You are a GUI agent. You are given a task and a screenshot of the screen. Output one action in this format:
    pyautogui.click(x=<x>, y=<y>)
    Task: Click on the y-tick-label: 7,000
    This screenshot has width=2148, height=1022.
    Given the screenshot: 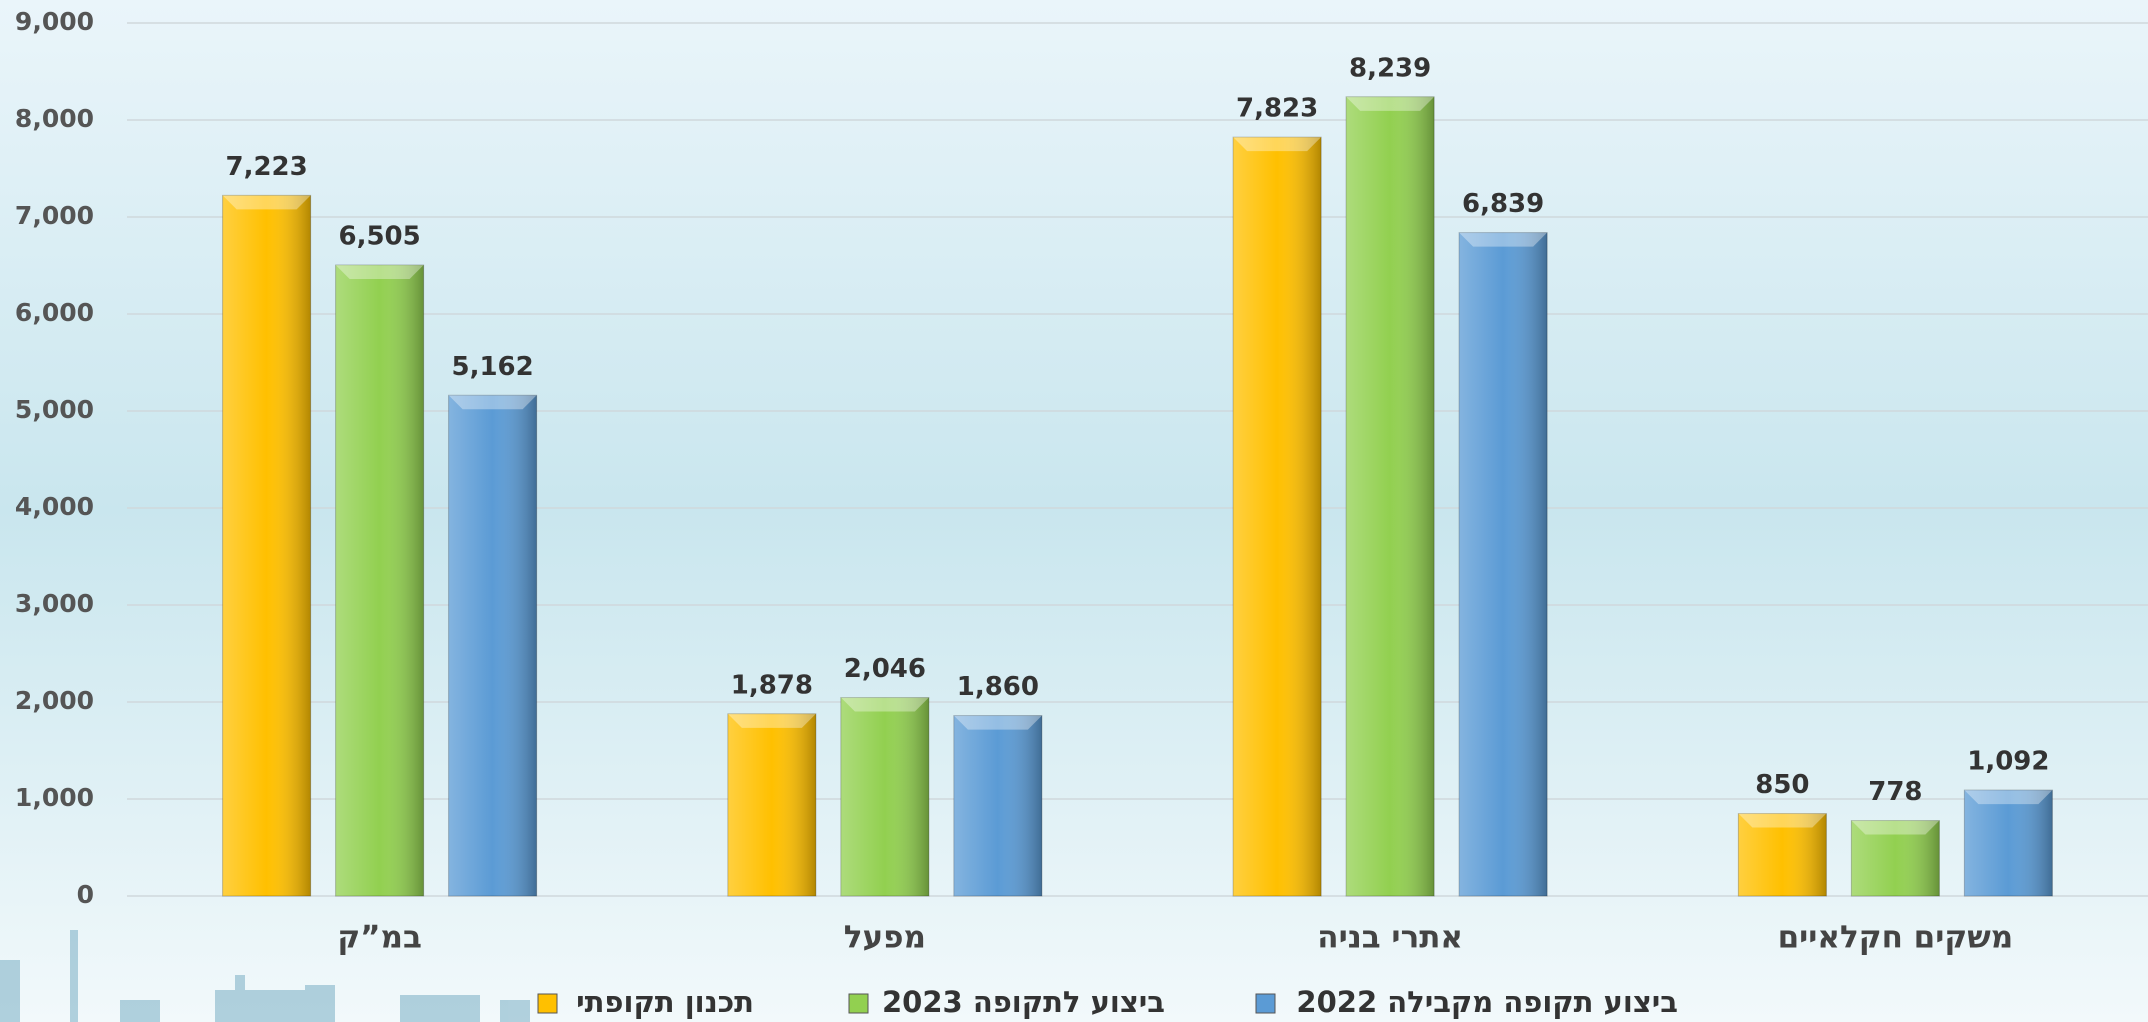 What is the action you would take?
    pyautogui.click(x=54, y=215)
    